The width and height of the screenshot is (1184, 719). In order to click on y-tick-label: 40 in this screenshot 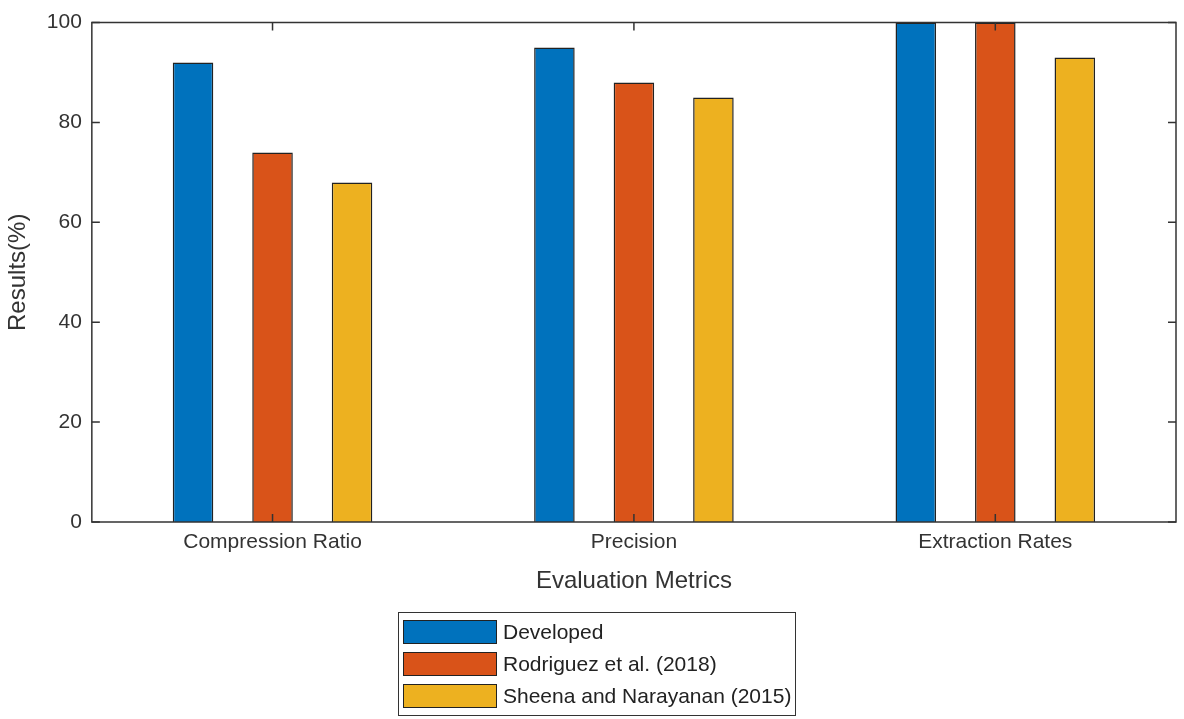, I will do `click(70, 321)`.